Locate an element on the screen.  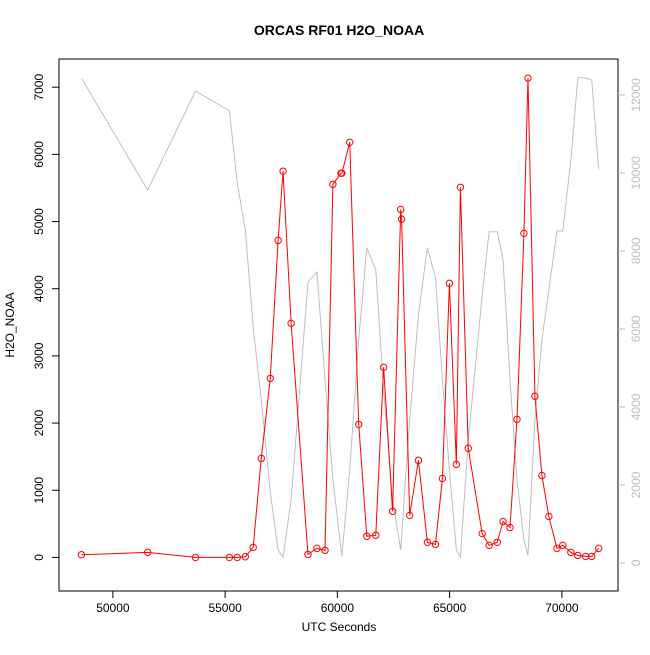
y2-tick-label: 2000 is located at coordinates (636, 484).